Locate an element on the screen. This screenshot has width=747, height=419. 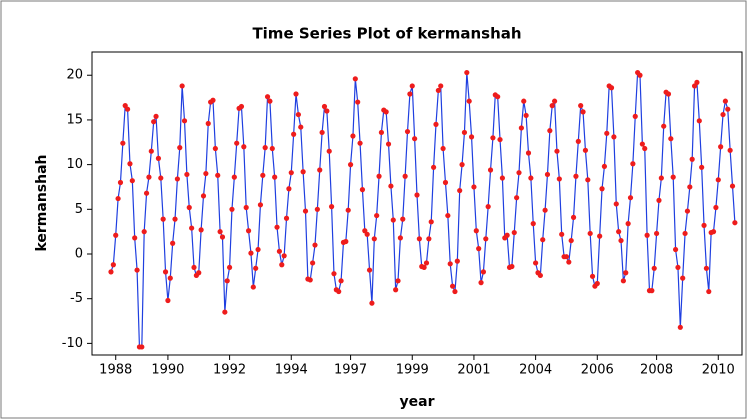
x-tick-label: 2008 is located at coordinates (656, 370).